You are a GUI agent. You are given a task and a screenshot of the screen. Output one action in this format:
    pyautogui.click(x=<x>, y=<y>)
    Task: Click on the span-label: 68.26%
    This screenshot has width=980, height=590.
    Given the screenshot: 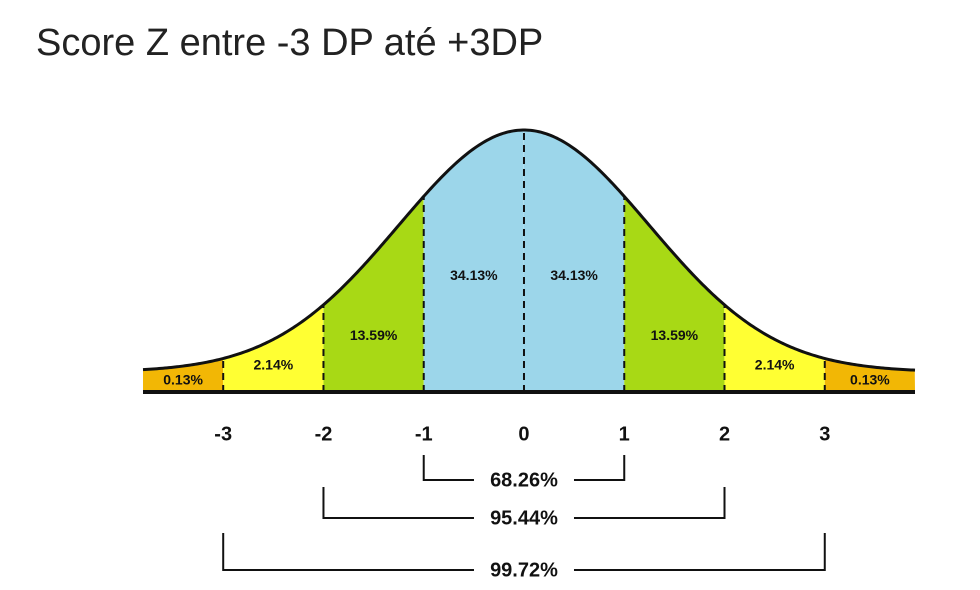 What is the action you would take?
    pyautogui.click(x=524, y=480)
    